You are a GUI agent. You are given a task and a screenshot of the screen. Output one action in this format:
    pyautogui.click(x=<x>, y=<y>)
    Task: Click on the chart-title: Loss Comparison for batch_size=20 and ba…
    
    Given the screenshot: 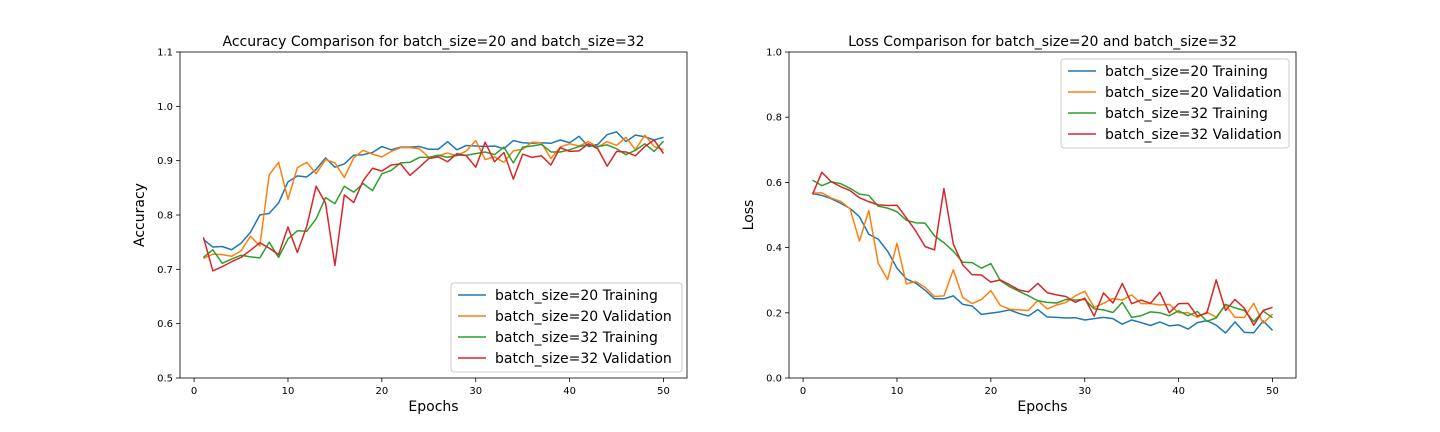 What is the action you would take?
    pyautogui.click(x=1042, y=42)
    